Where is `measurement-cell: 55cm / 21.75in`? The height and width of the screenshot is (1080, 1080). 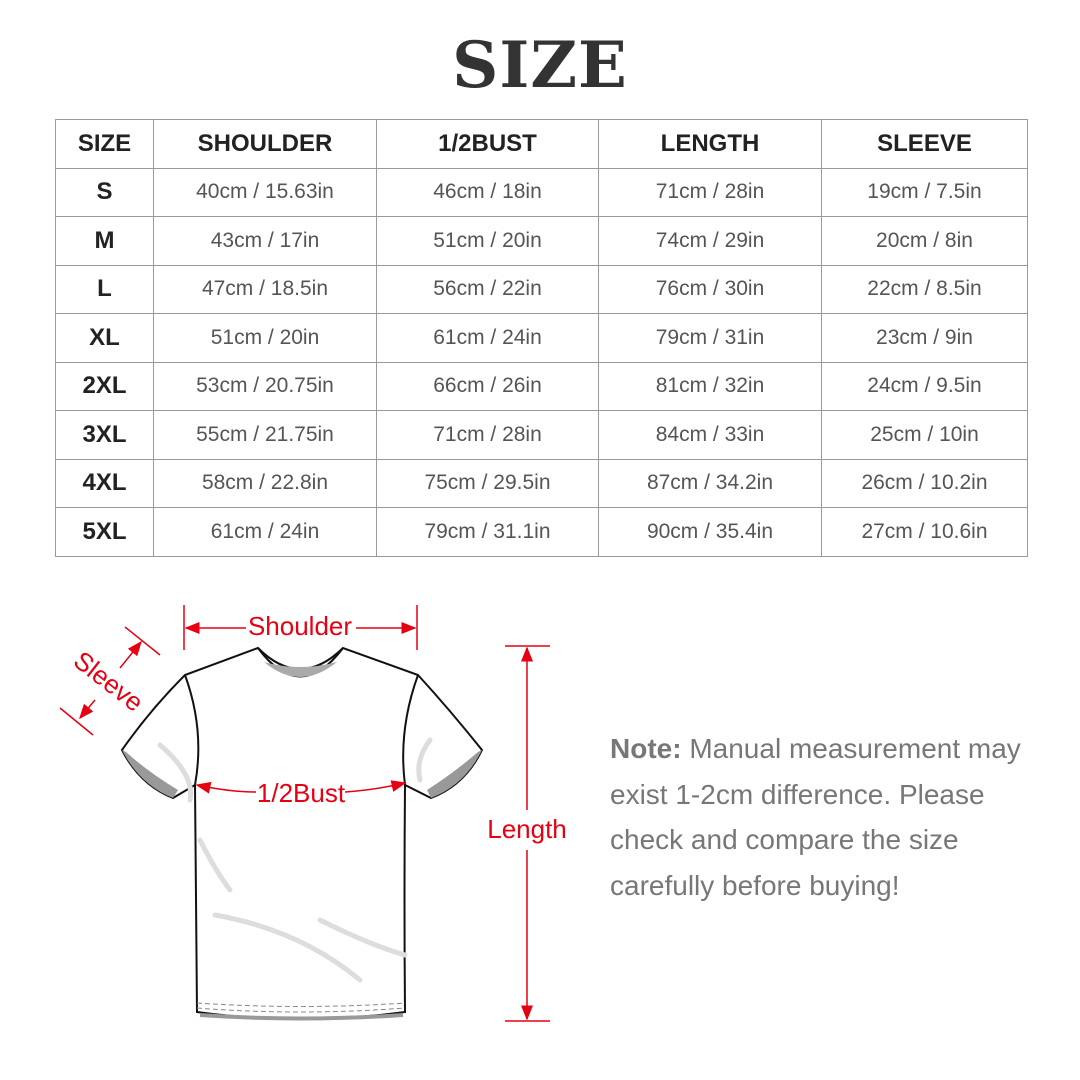 measurement-cell: 55cm / 21.75in is located at coordinates (265, 435).